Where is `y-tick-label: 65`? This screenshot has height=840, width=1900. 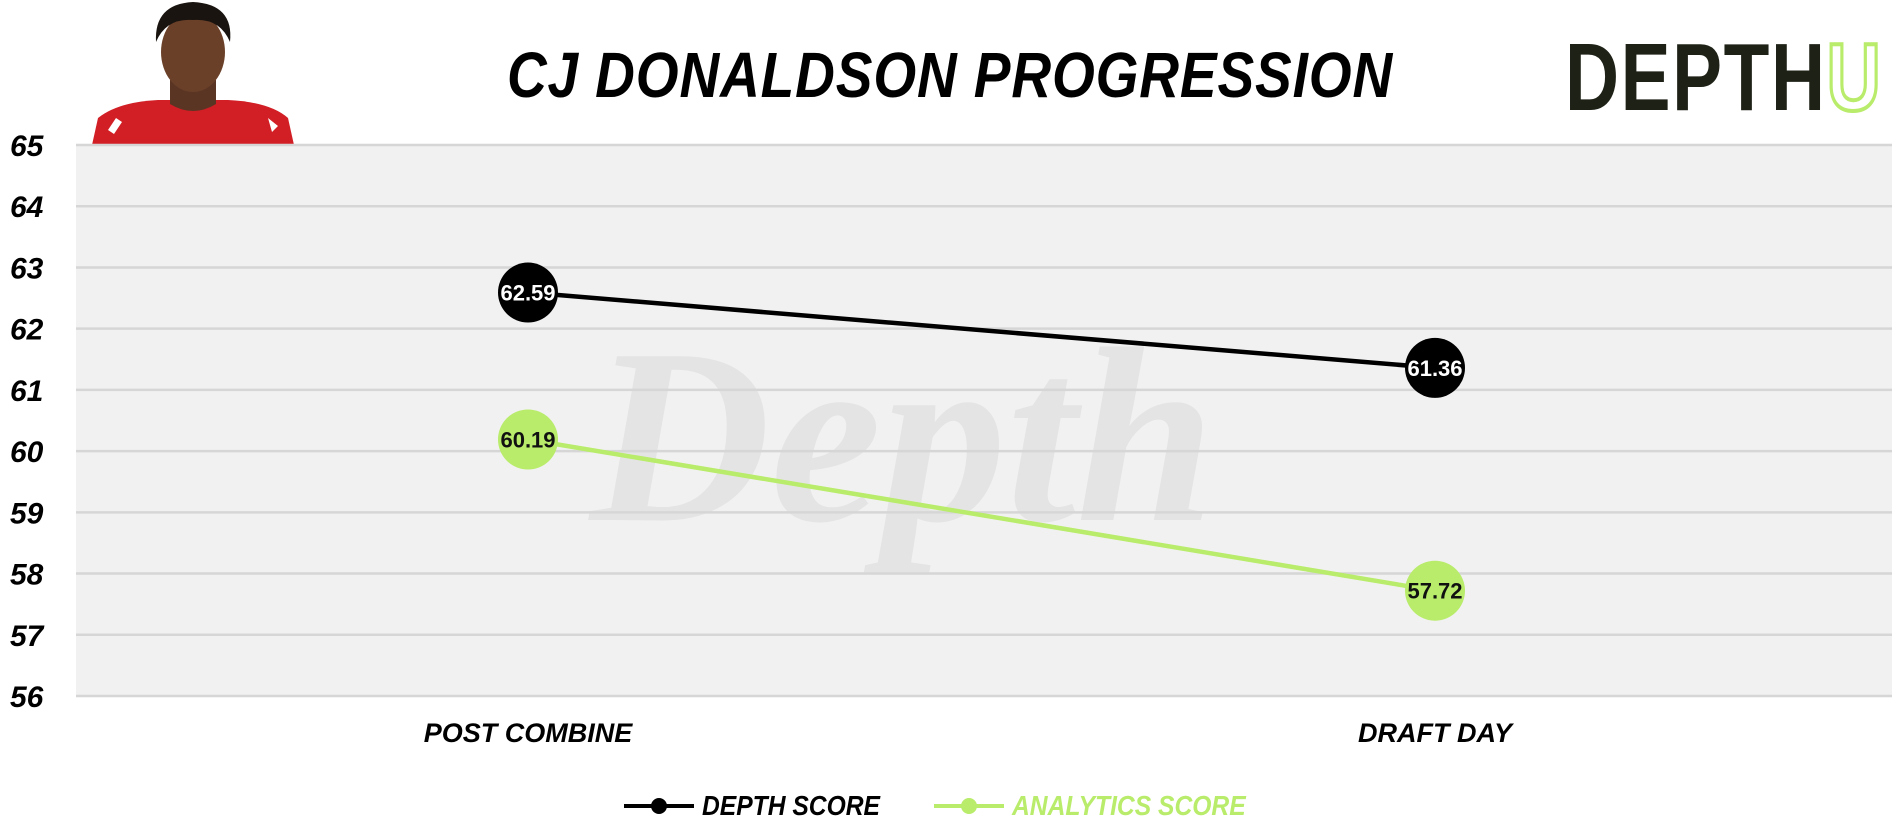
y-tick-label: 65 is located at coordinates (27, 146).